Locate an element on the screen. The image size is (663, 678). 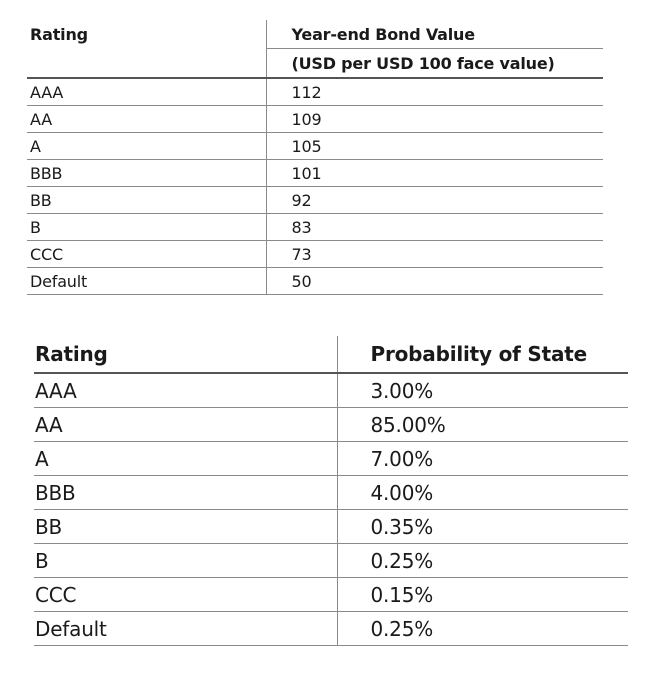
probability-cell: 7.00% is located at coordinates (482, 458).